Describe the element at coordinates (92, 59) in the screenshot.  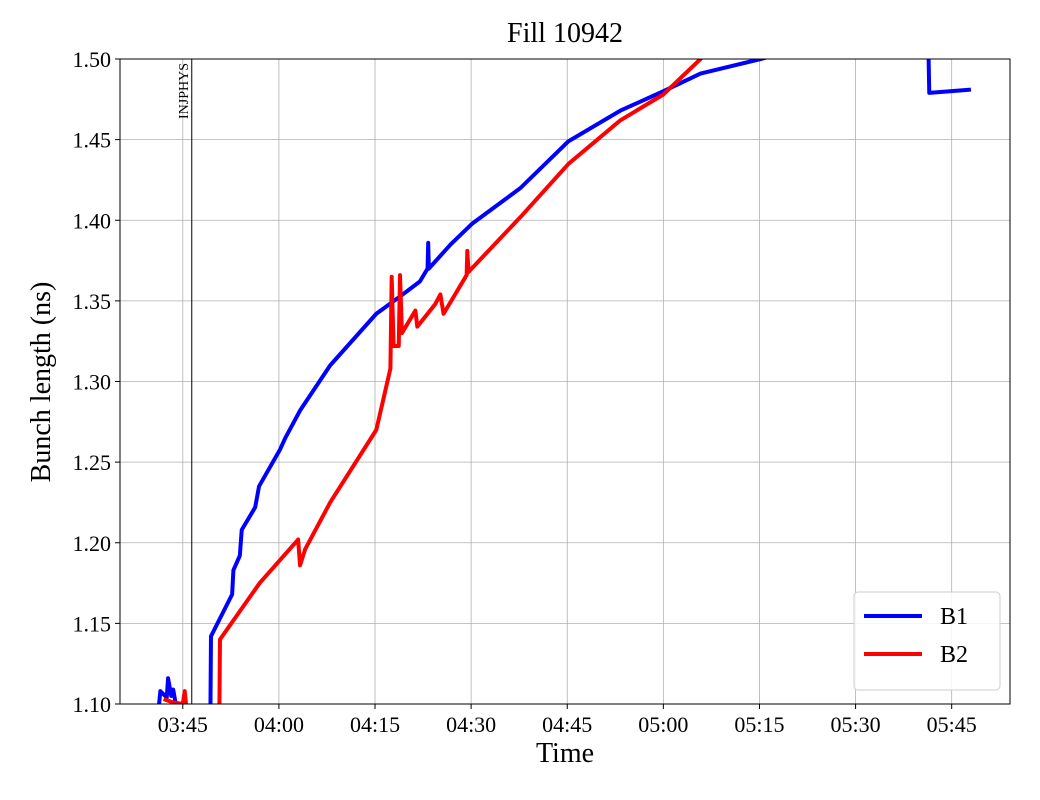
I see `y-tick-label: 1.50` at that location.